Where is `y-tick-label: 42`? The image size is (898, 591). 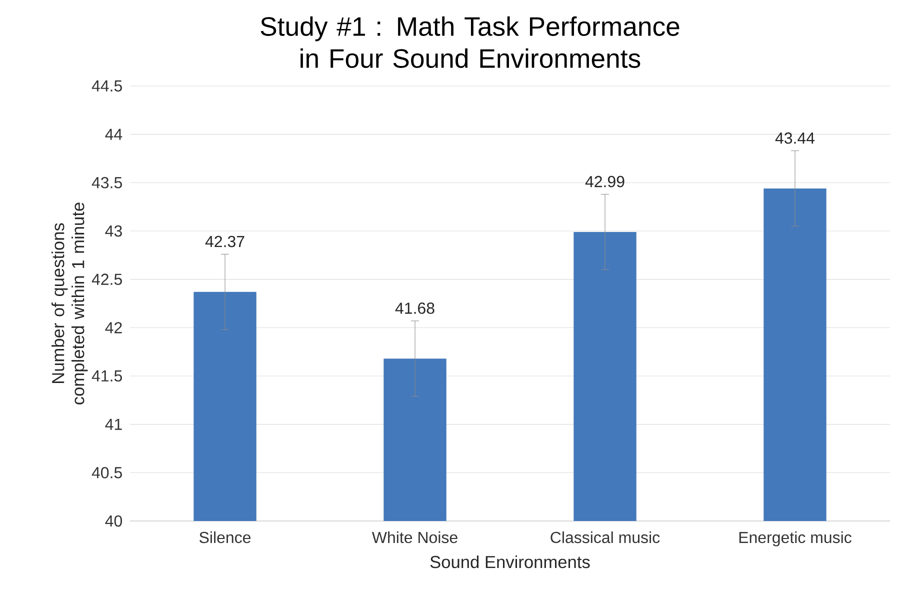
y-tick-label: 42 is located at coordinates (113, 328).